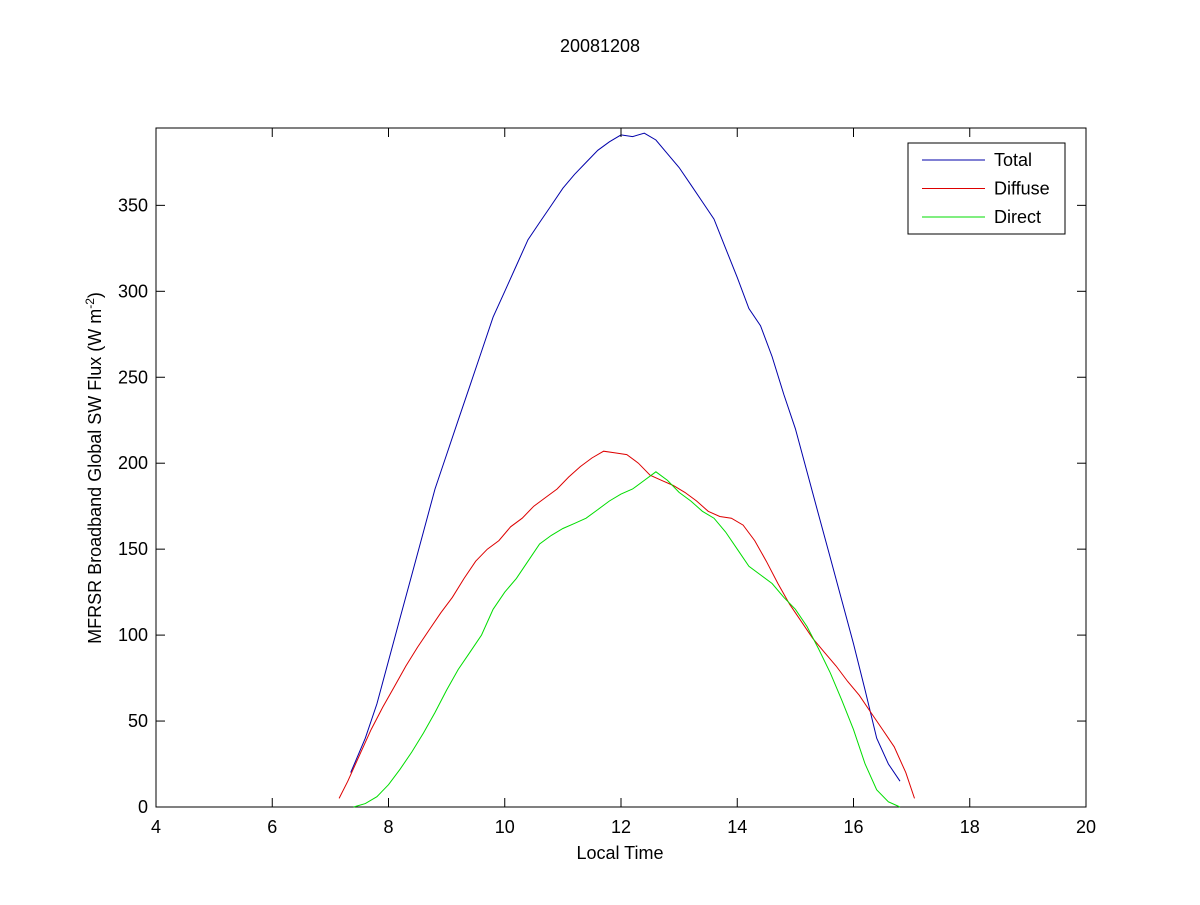  What do you see at coordinates (1013, 160) in the screenshot?
I see `legend-label-total: Total` at bounding box center [1013, 160].